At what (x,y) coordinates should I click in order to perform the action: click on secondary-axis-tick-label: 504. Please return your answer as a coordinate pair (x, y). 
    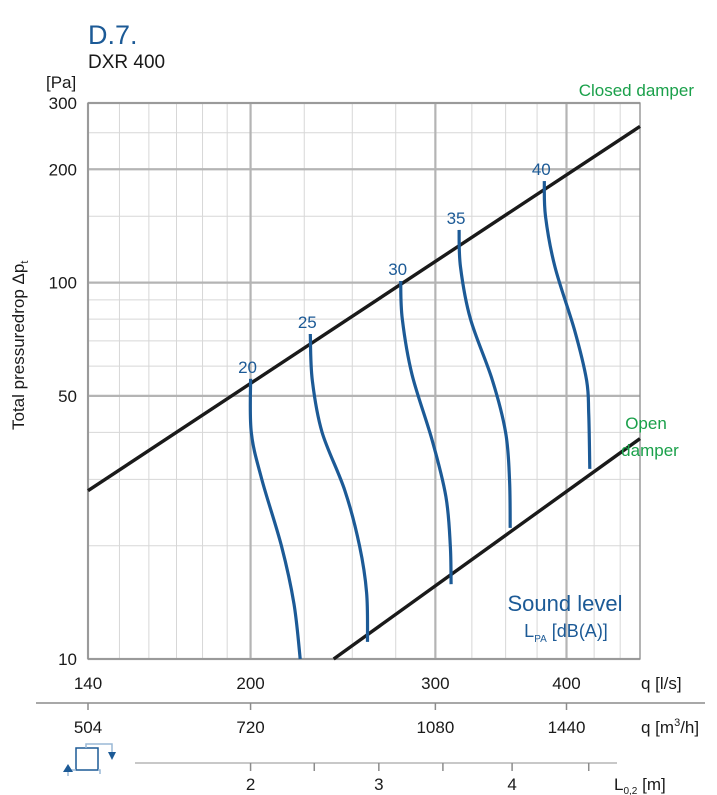
    Looking at the image, I should click on (88, 727).